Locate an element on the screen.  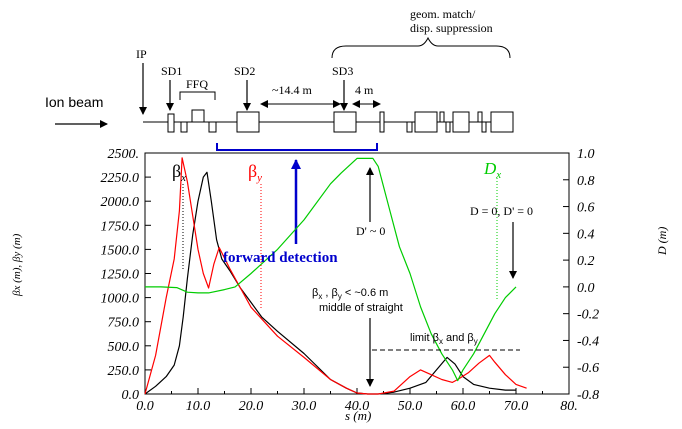
legend-beta-y: βy is located at coordinates (255, 172).